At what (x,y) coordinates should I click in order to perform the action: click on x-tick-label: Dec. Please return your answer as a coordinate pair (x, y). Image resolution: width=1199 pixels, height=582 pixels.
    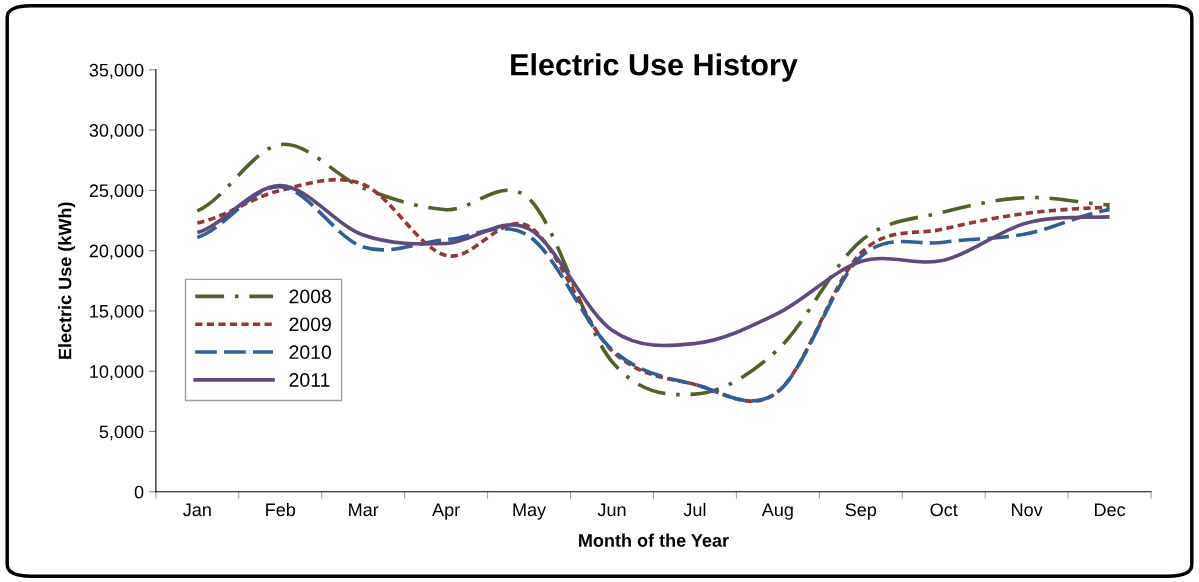
    Looking at the image, I should click on (1110, 510).